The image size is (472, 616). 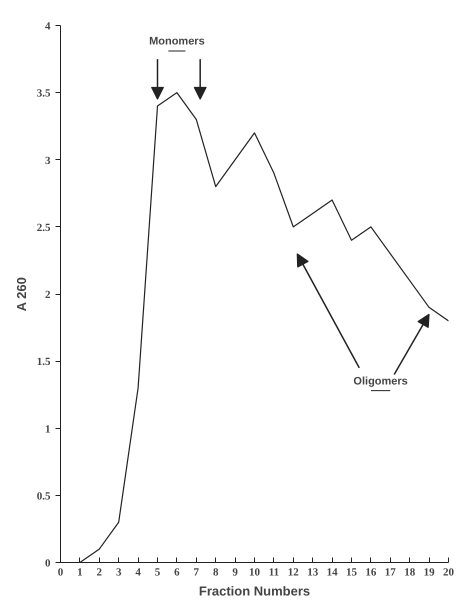 What do you see at coordinates (48, 295) in the screenshot?
I see `y-tick-label: 2` at bounding box center [48, 295].